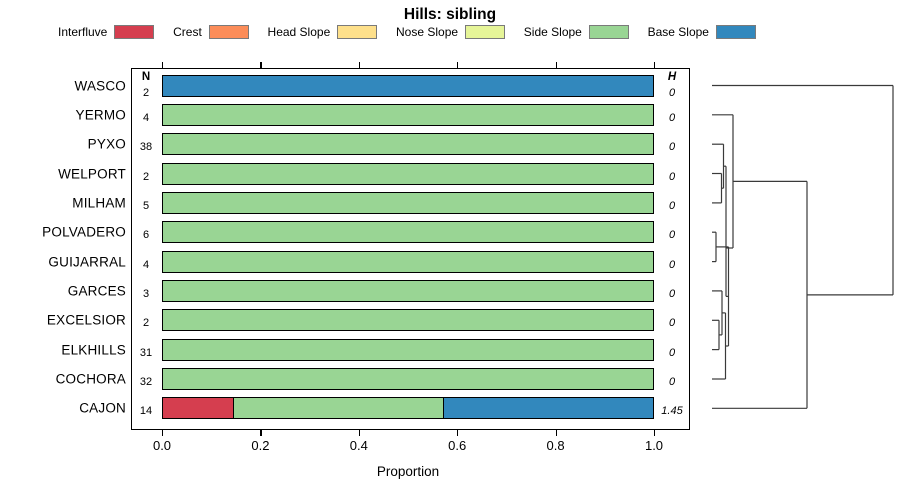 This screenshot has height=500, width=900. Describe the element at coordinates (87, 262) in the screenshot. I see `row-label-guijarral: GUIJARRAL` at that location.